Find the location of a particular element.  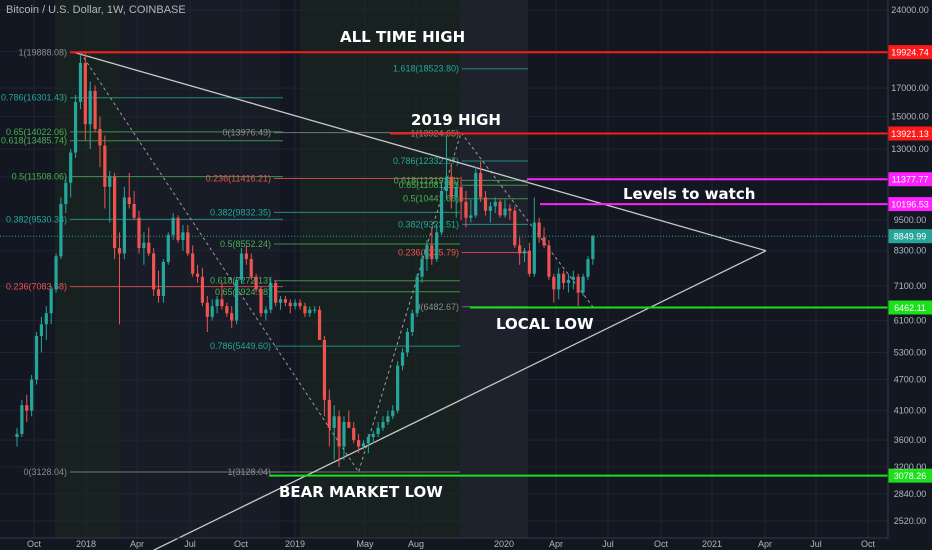

time-tick-label: 2020 is located at coordinates (504, 544).